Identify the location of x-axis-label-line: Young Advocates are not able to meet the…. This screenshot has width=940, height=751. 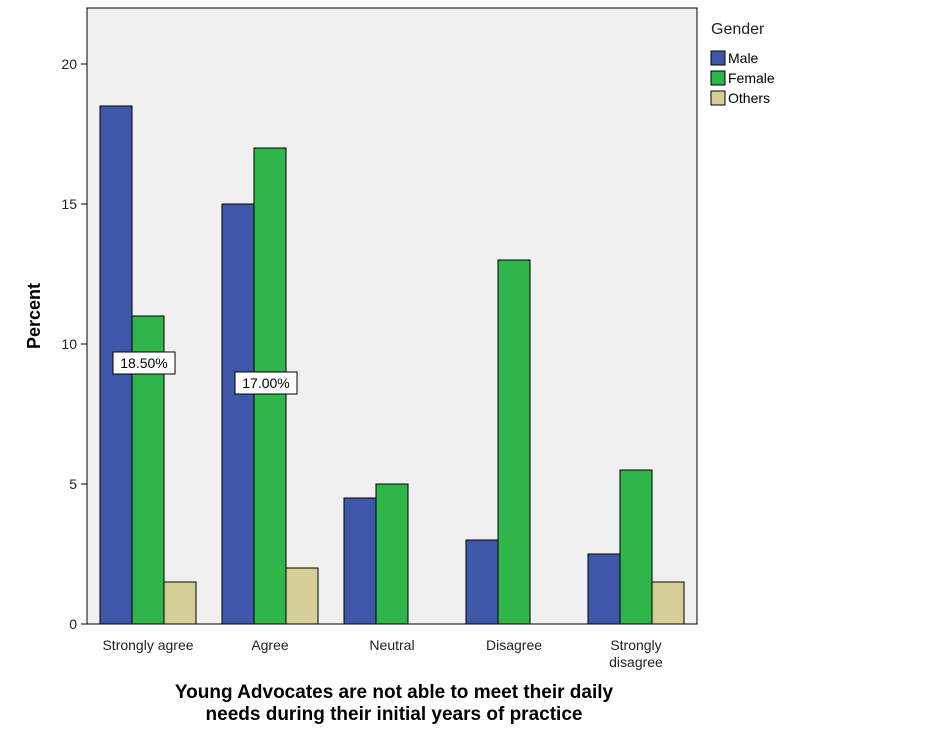
(394, 692).